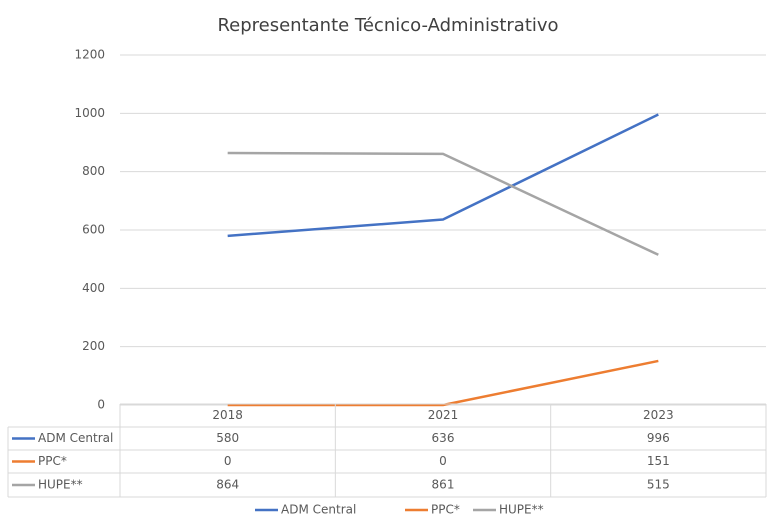 The image size is (767, 518). What do you see at coordinates (227, 438) in the screenshot?
I see `table-cell: 580` at bounding box center [227, 438].